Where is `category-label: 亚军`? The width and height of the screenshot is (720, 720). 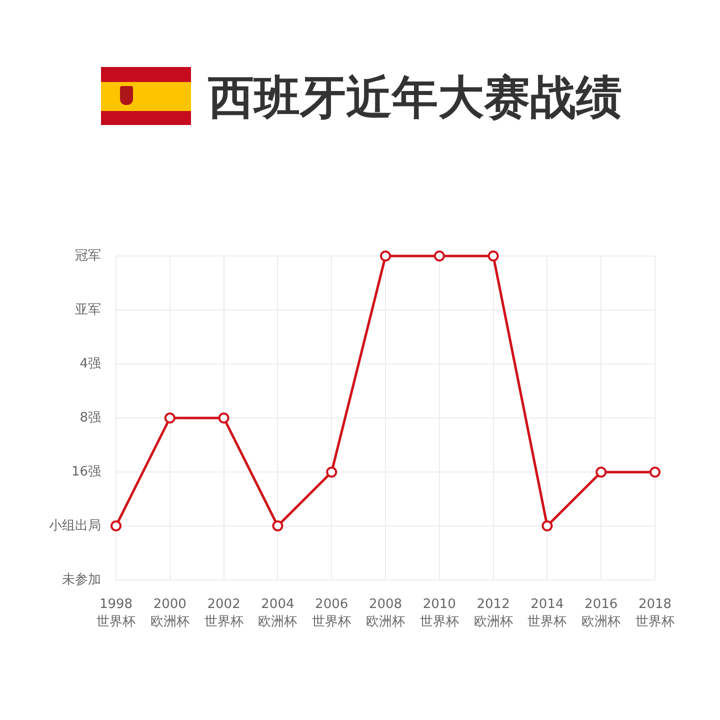
category-label: 亚军 is located at coordinates (88, 310).